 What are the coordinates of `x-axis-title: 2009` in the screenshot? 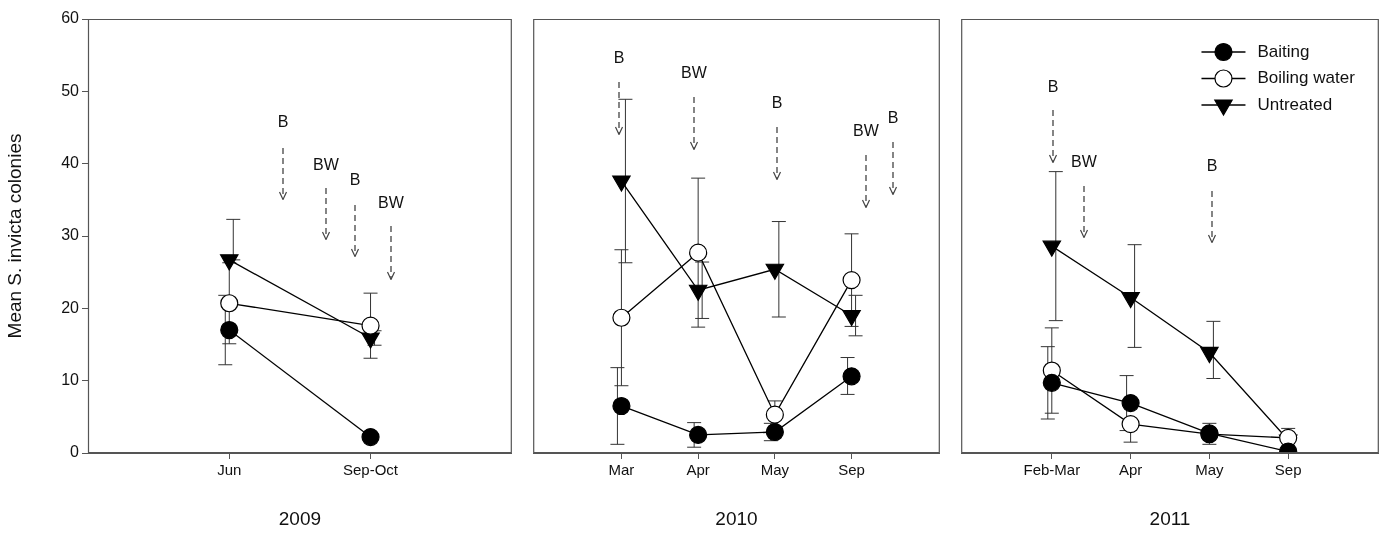 It's located at (300, 518).